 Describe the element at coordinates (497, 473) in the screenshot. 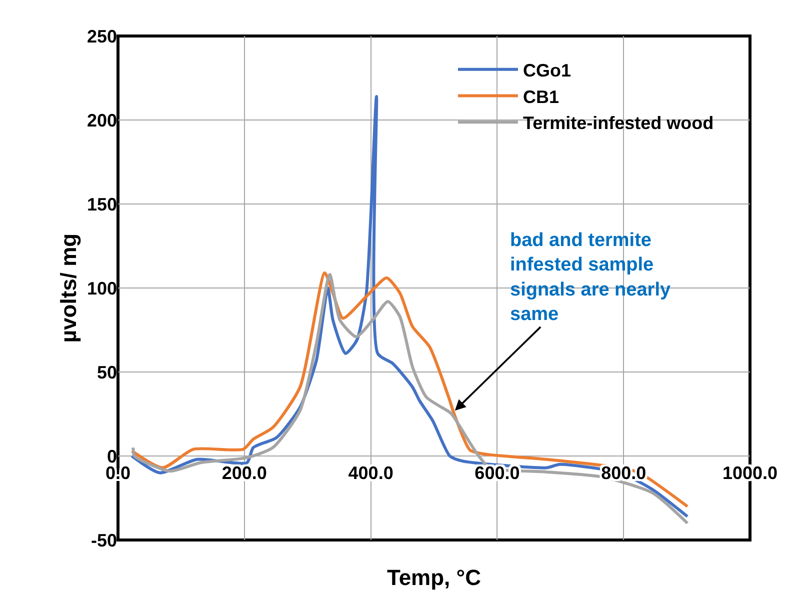

I see `x-tick-label: 600.0` at that location.